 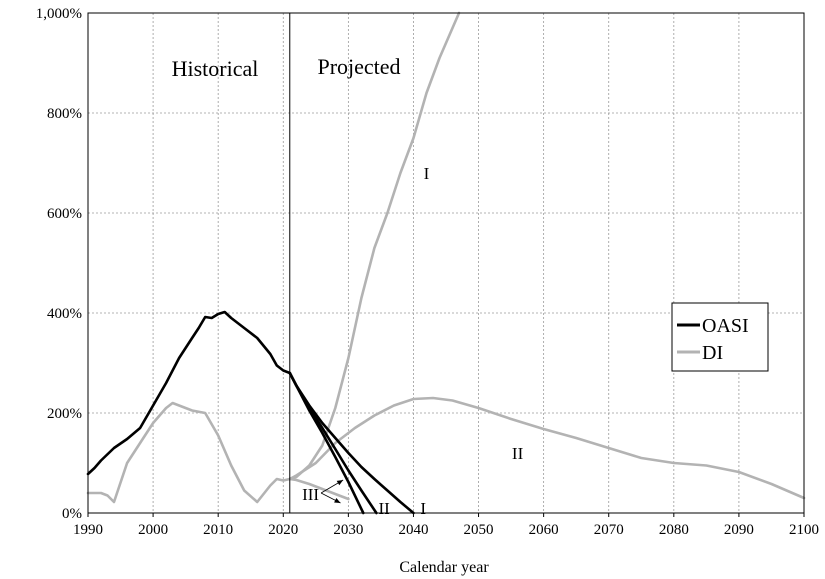 I want to click on x-tick-label: 2080, so click(x=674, y=530).